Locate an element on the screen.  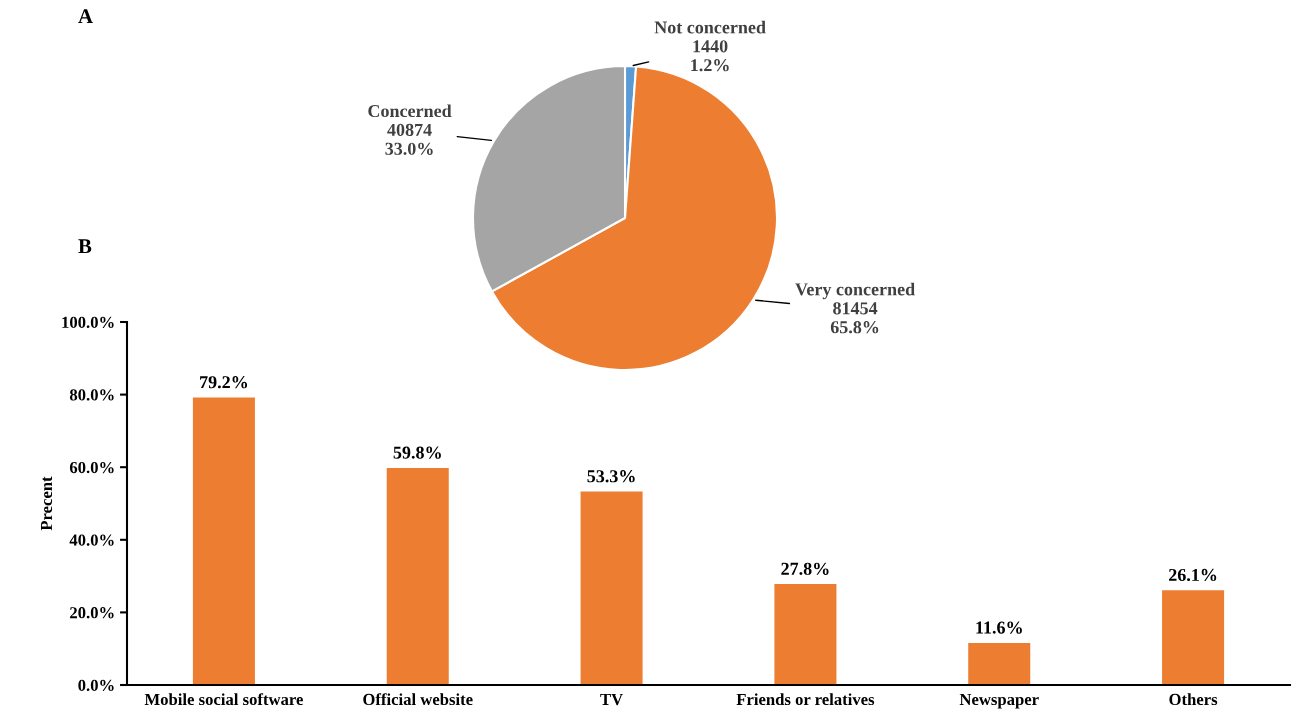
y-tick-label: 0.0% is located at coordinates (96, 685).